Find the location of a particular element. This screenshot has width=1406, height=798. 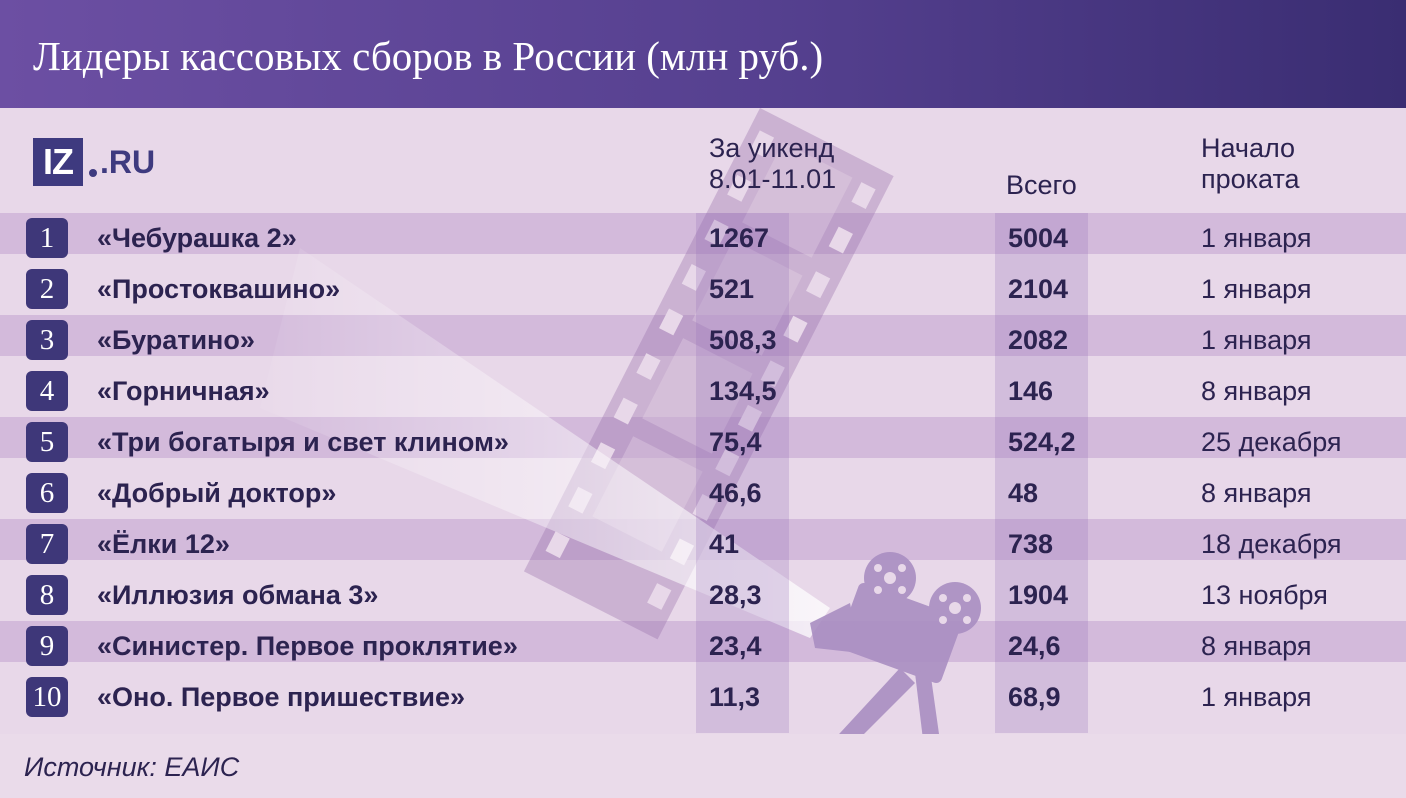

weekend-value: 1267 is located at coordinates (739, 238).